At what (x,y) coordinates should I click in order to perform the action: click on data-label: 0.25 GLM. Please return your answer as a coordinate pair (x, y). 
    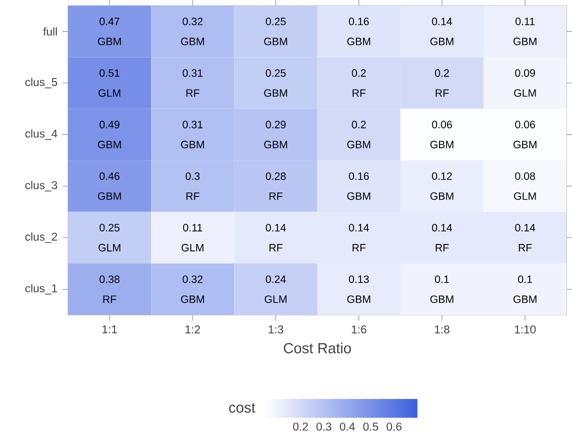
    Looking at the image, I should click on (109, 238).